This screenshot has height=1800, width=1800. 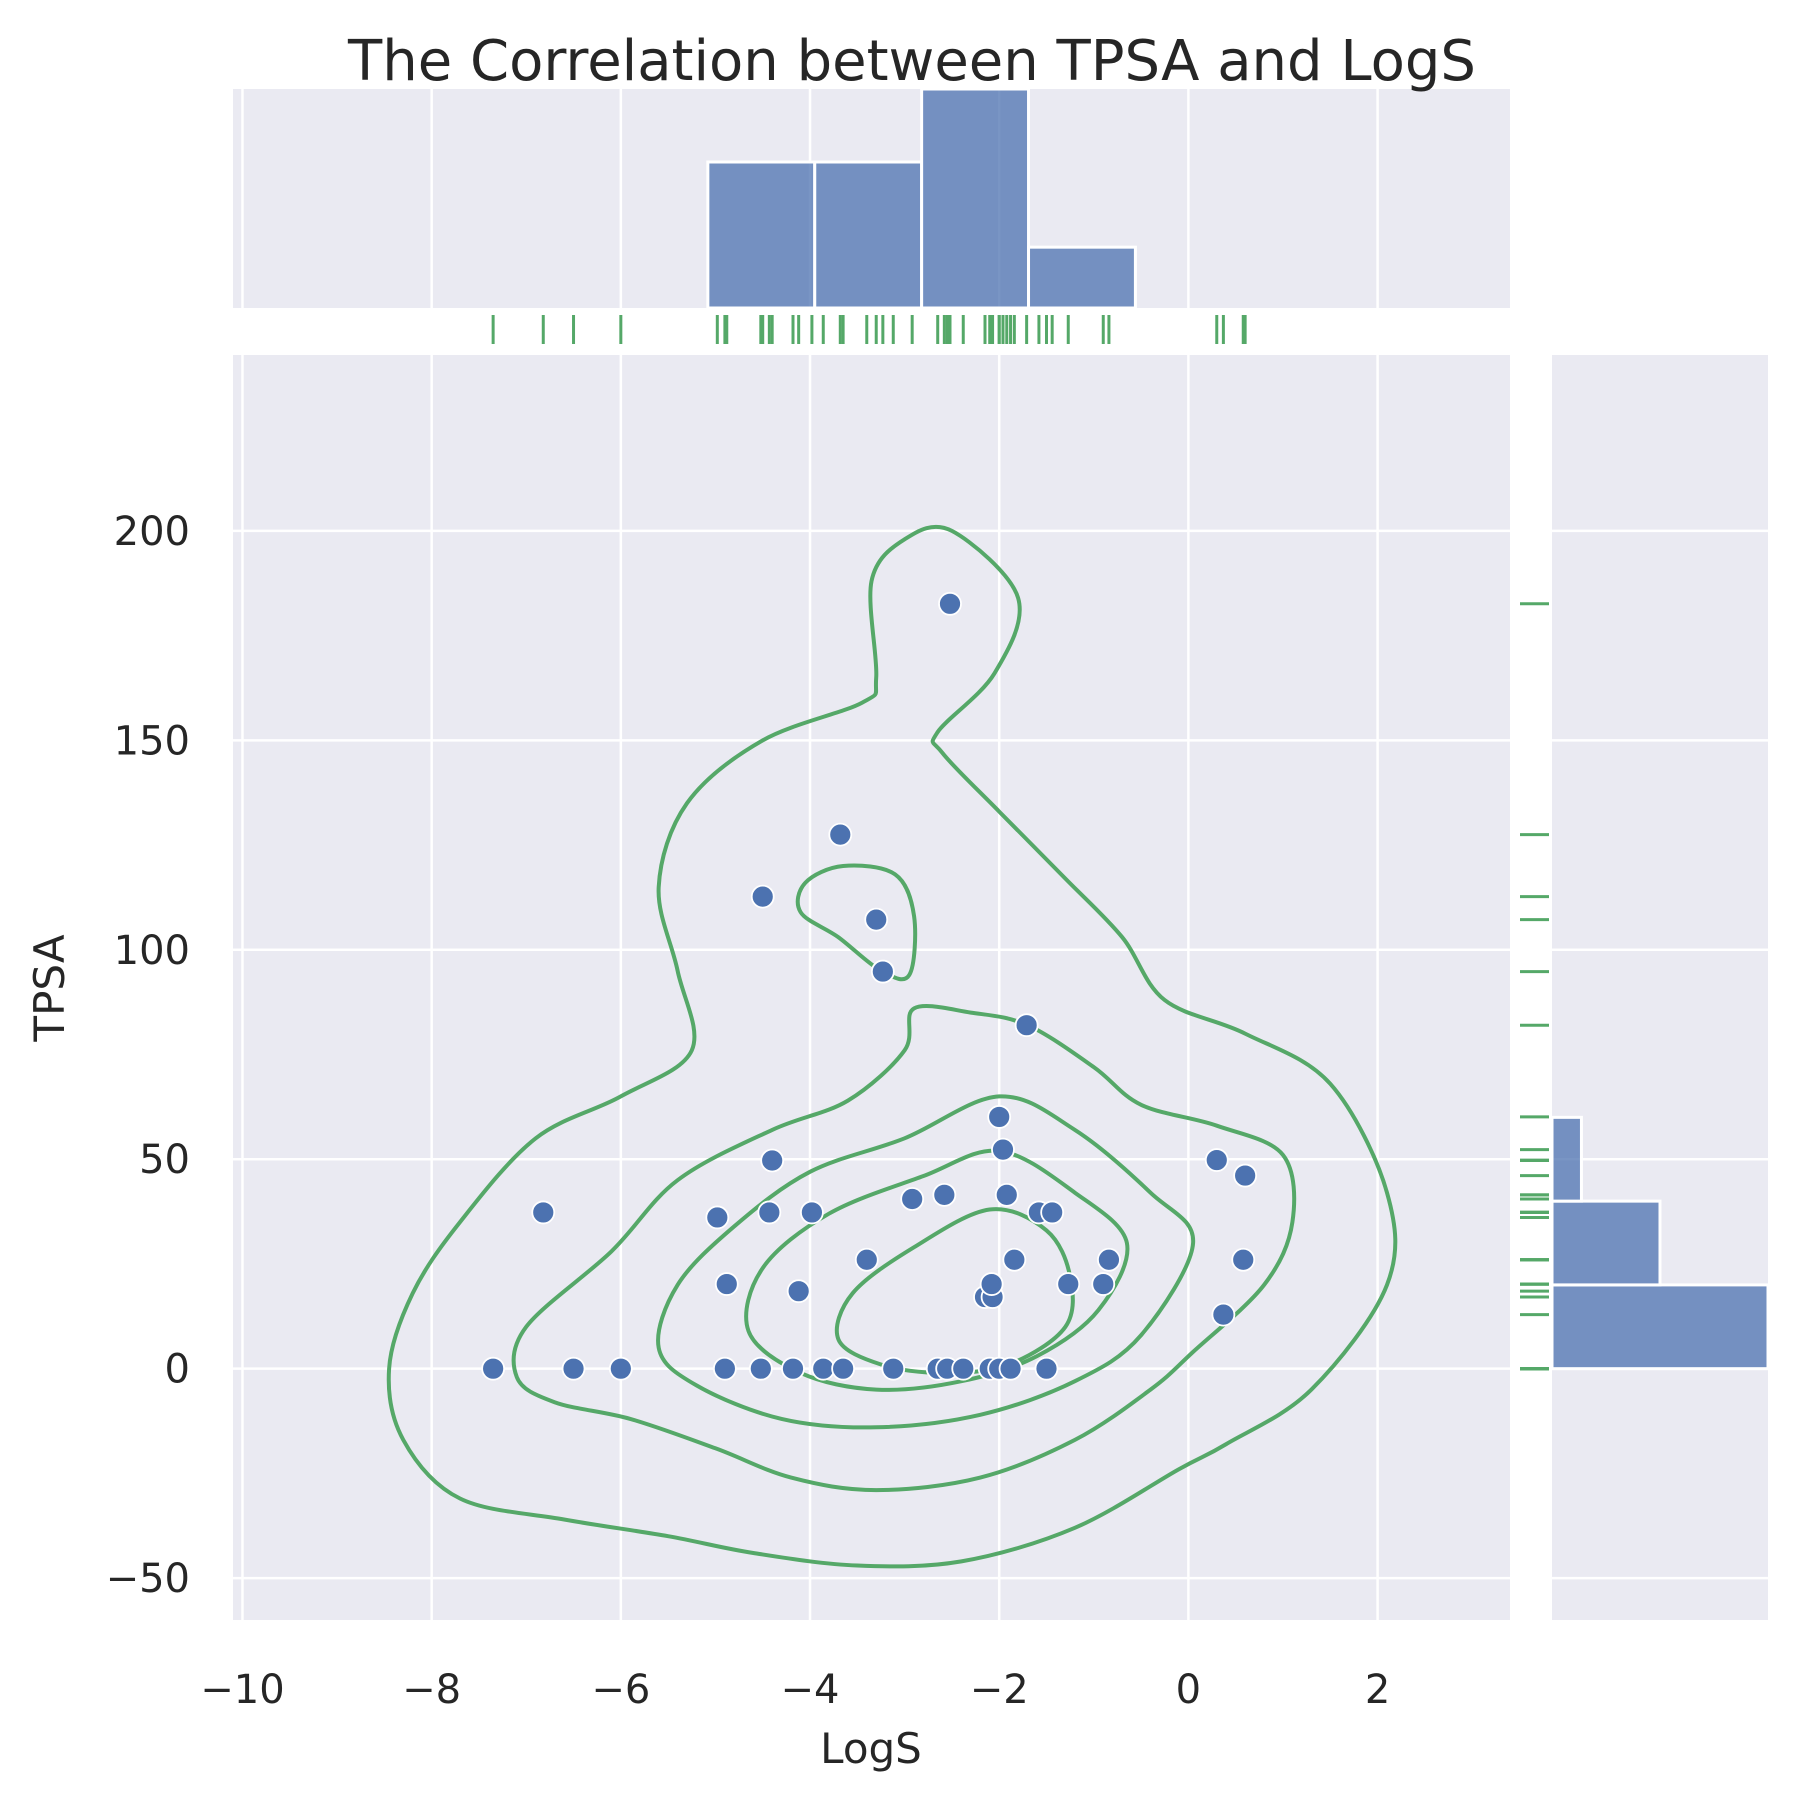 I want to click on rug-x, so click(x=869, y=329).